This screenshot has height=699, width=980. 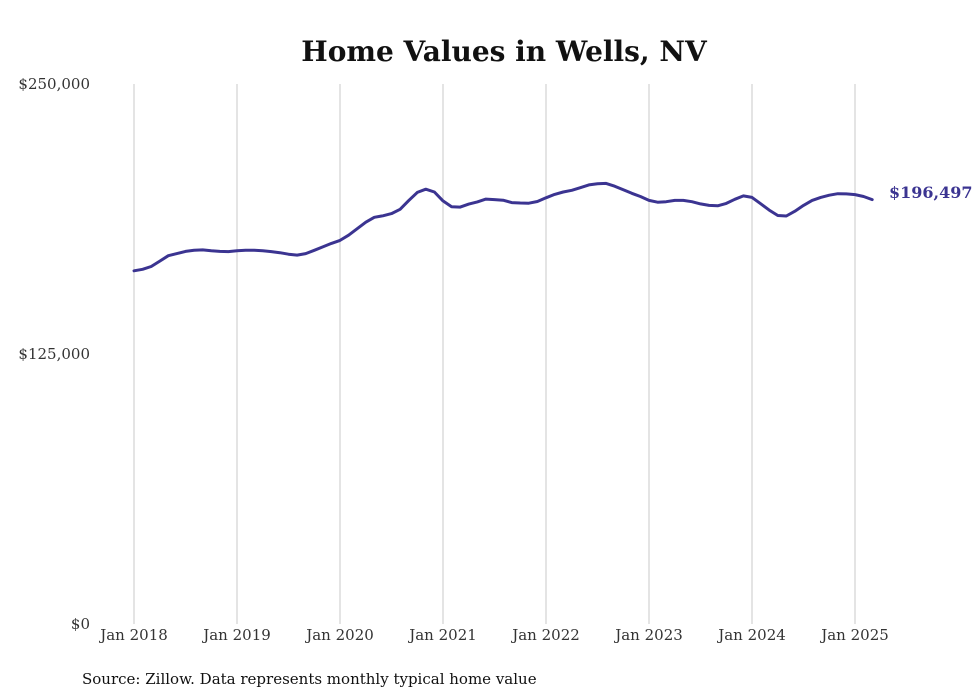 I want to click on y-axis-ticks: $0 $125,000 $250,000, so click(x=54, y=354).